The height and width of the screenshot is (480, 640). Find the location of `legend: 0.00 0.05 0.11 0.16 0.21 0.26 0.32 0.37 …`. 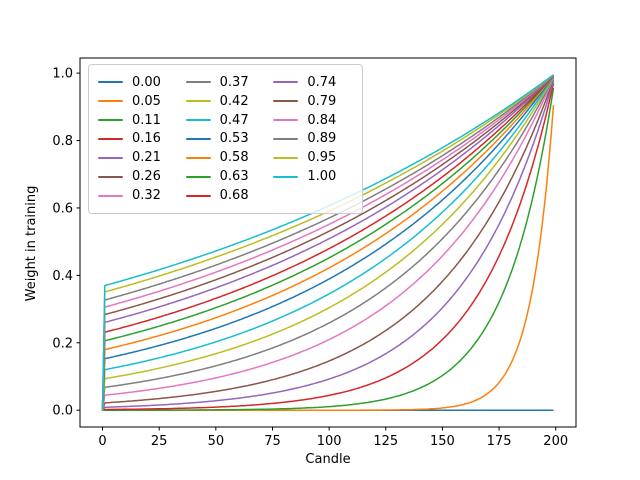

legend: 0.00 0.05 0.11 0.16 0.21 0.26 0.32 0.37 … is located at coordinates (225, 139).